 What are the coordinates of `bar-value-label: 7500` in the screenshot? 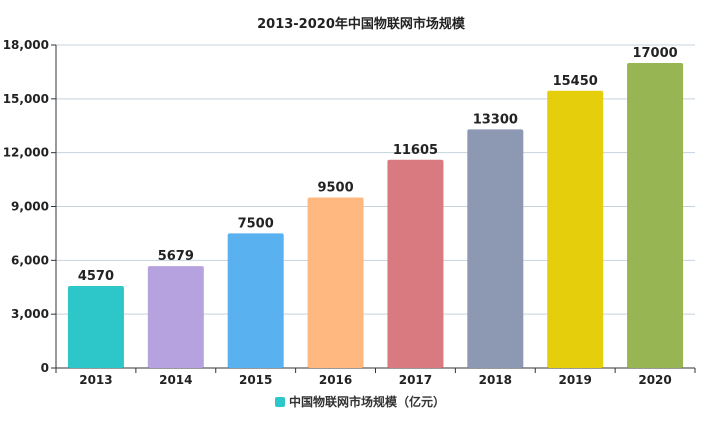 It's located at (256, 223).